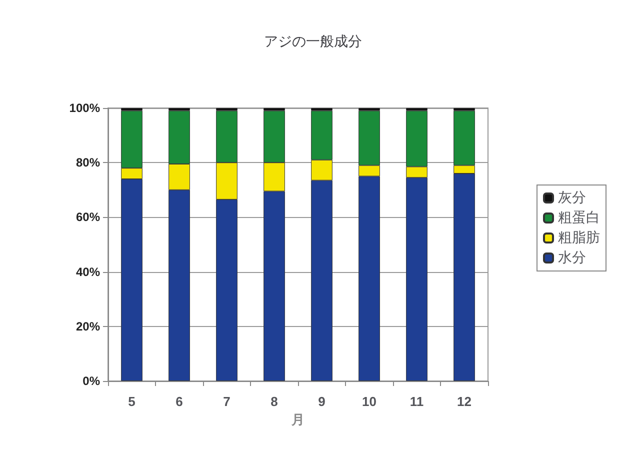  Describe the element at coordinates (313, 42) in the screenshot. I see `chart-title: アジの一般成分` at that location.